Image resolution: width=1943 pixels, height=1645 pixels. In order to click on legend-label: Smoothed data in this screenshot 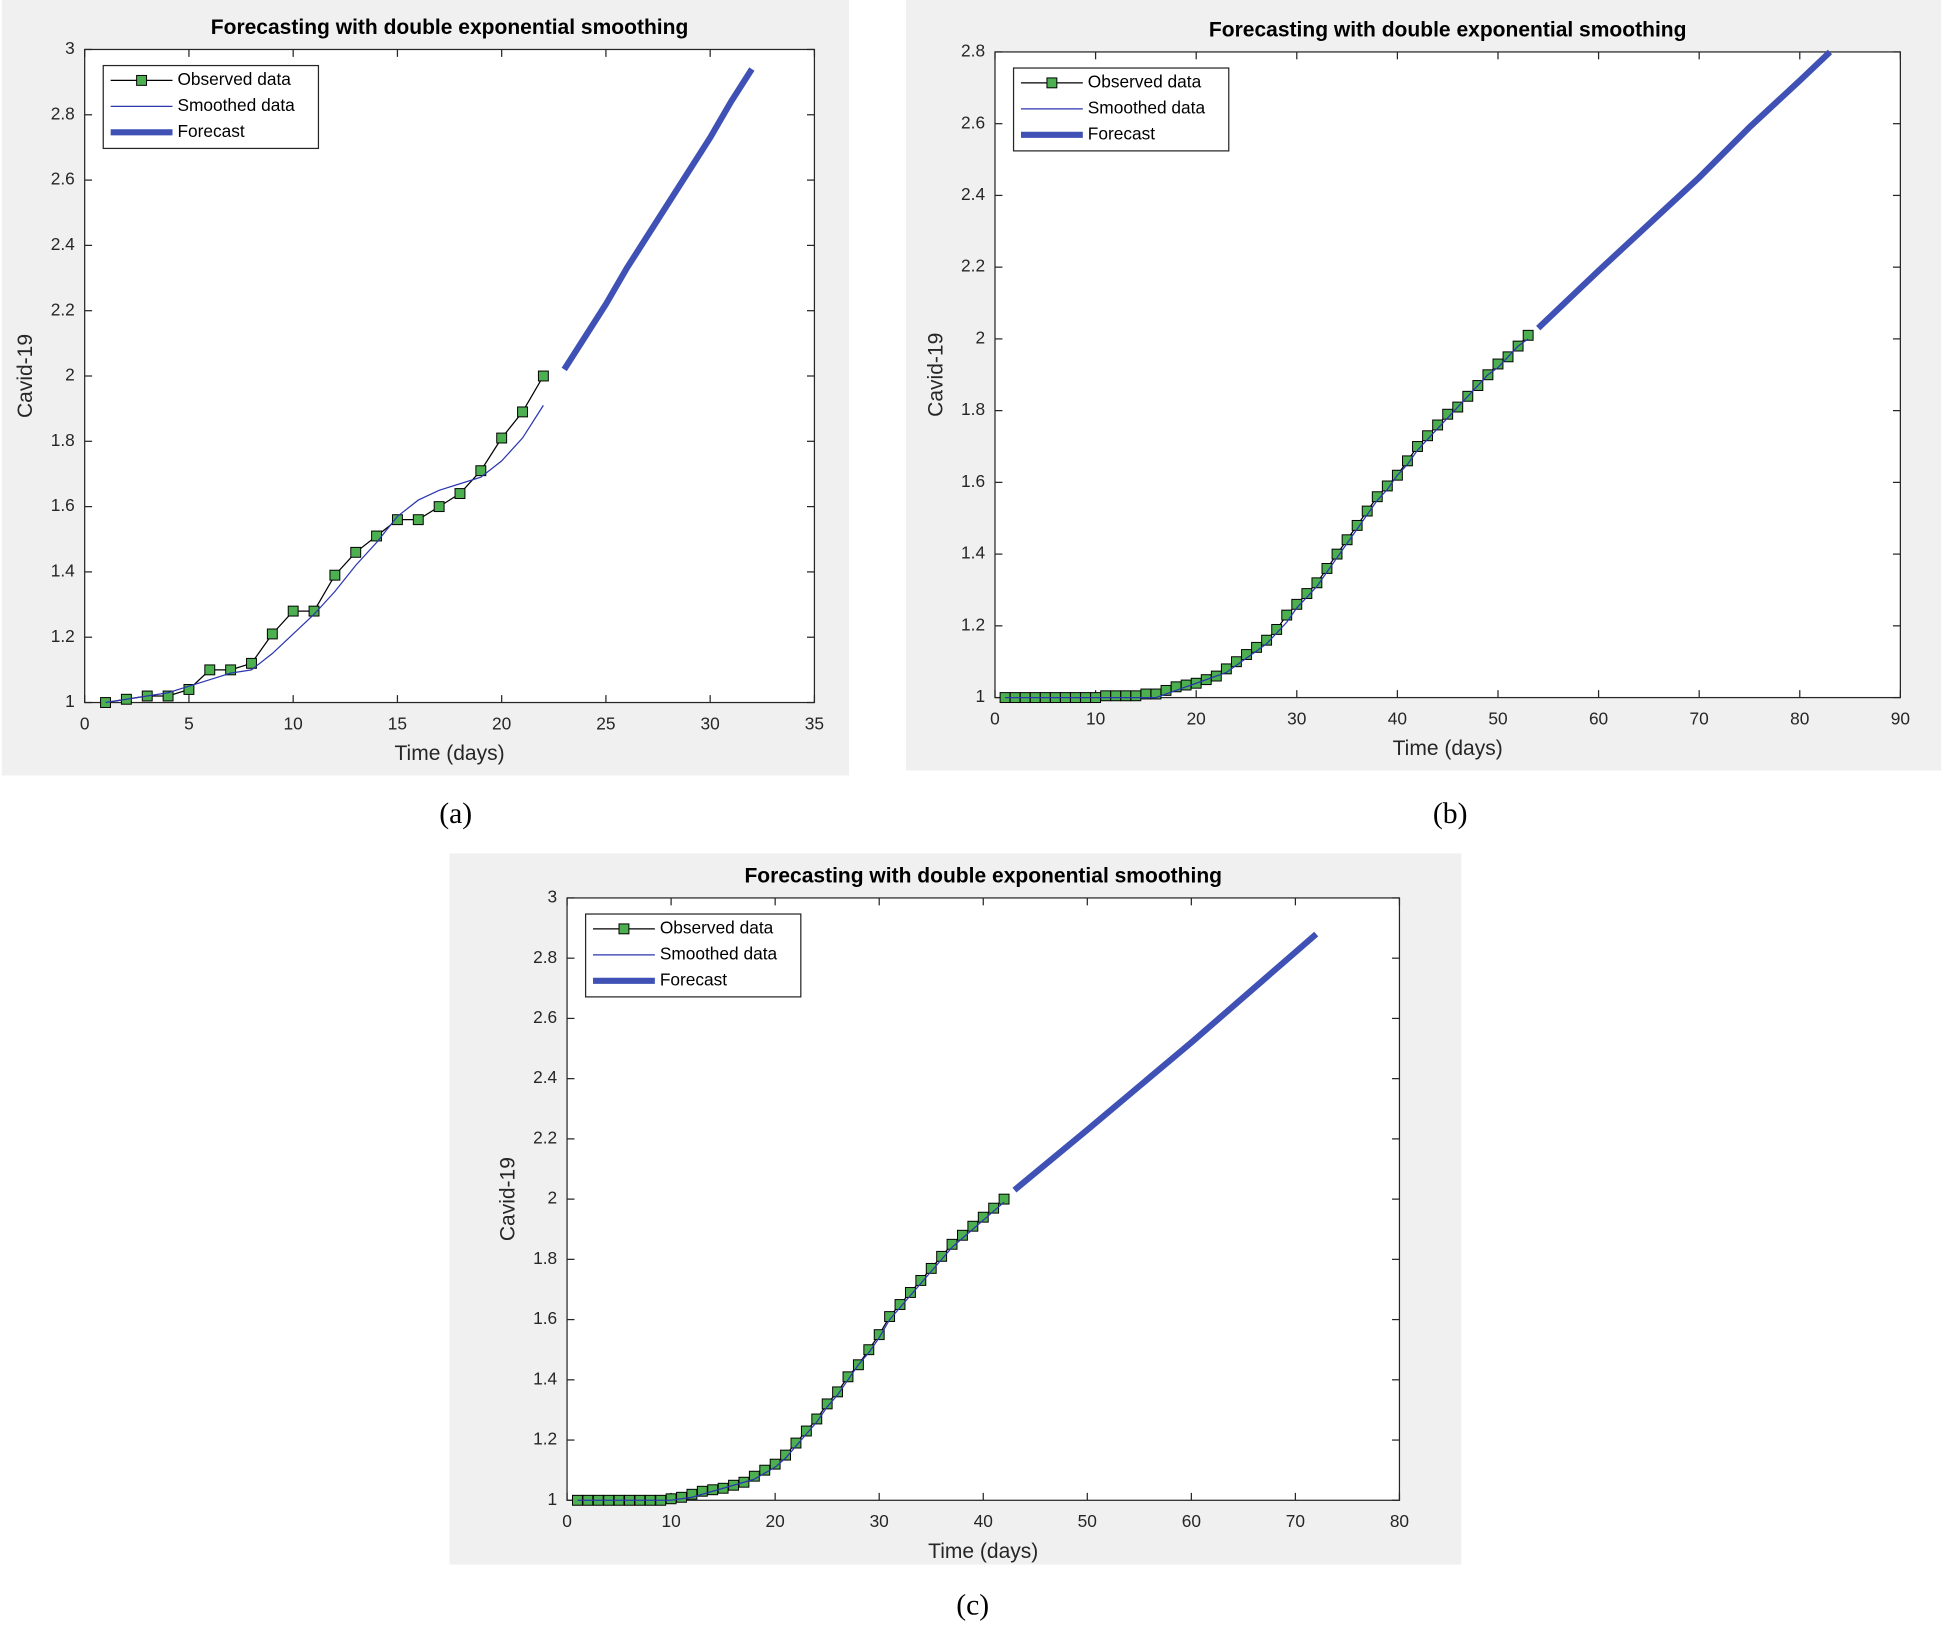, I will do `click(1147, 107)`.